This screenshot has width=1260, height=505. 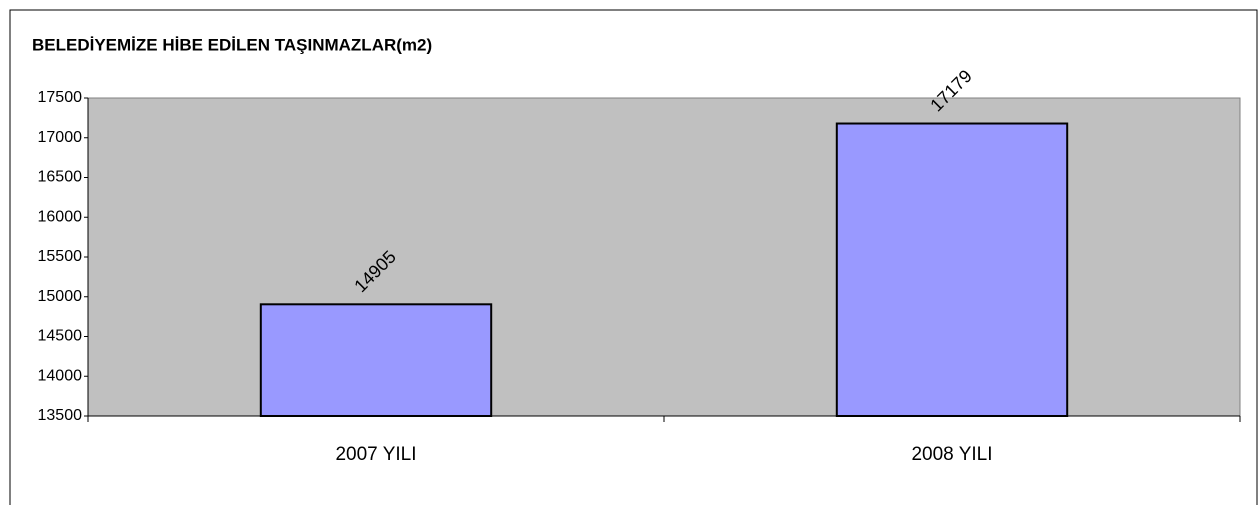 What do you see at coordinates (60, 177) in the screenshot?
I see `y-tick-label: 16500` at bounding box center [60, 177].